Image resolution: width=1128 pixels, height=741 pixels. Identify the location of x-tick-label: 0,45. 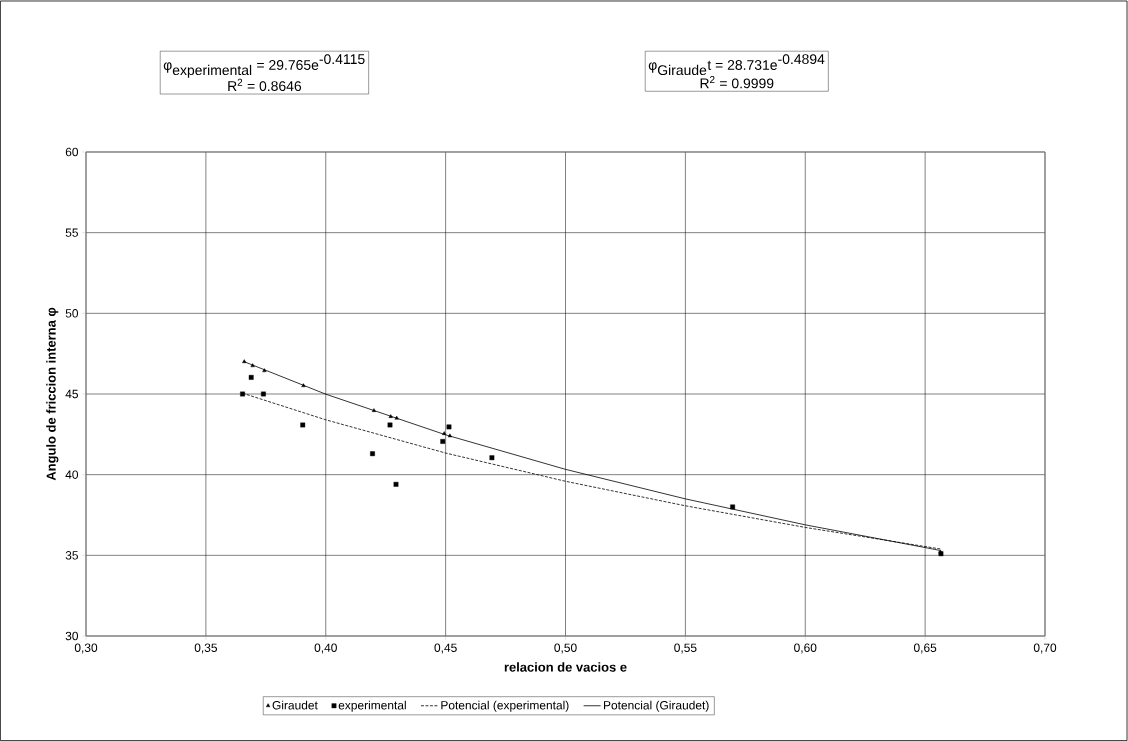
(445, 648).